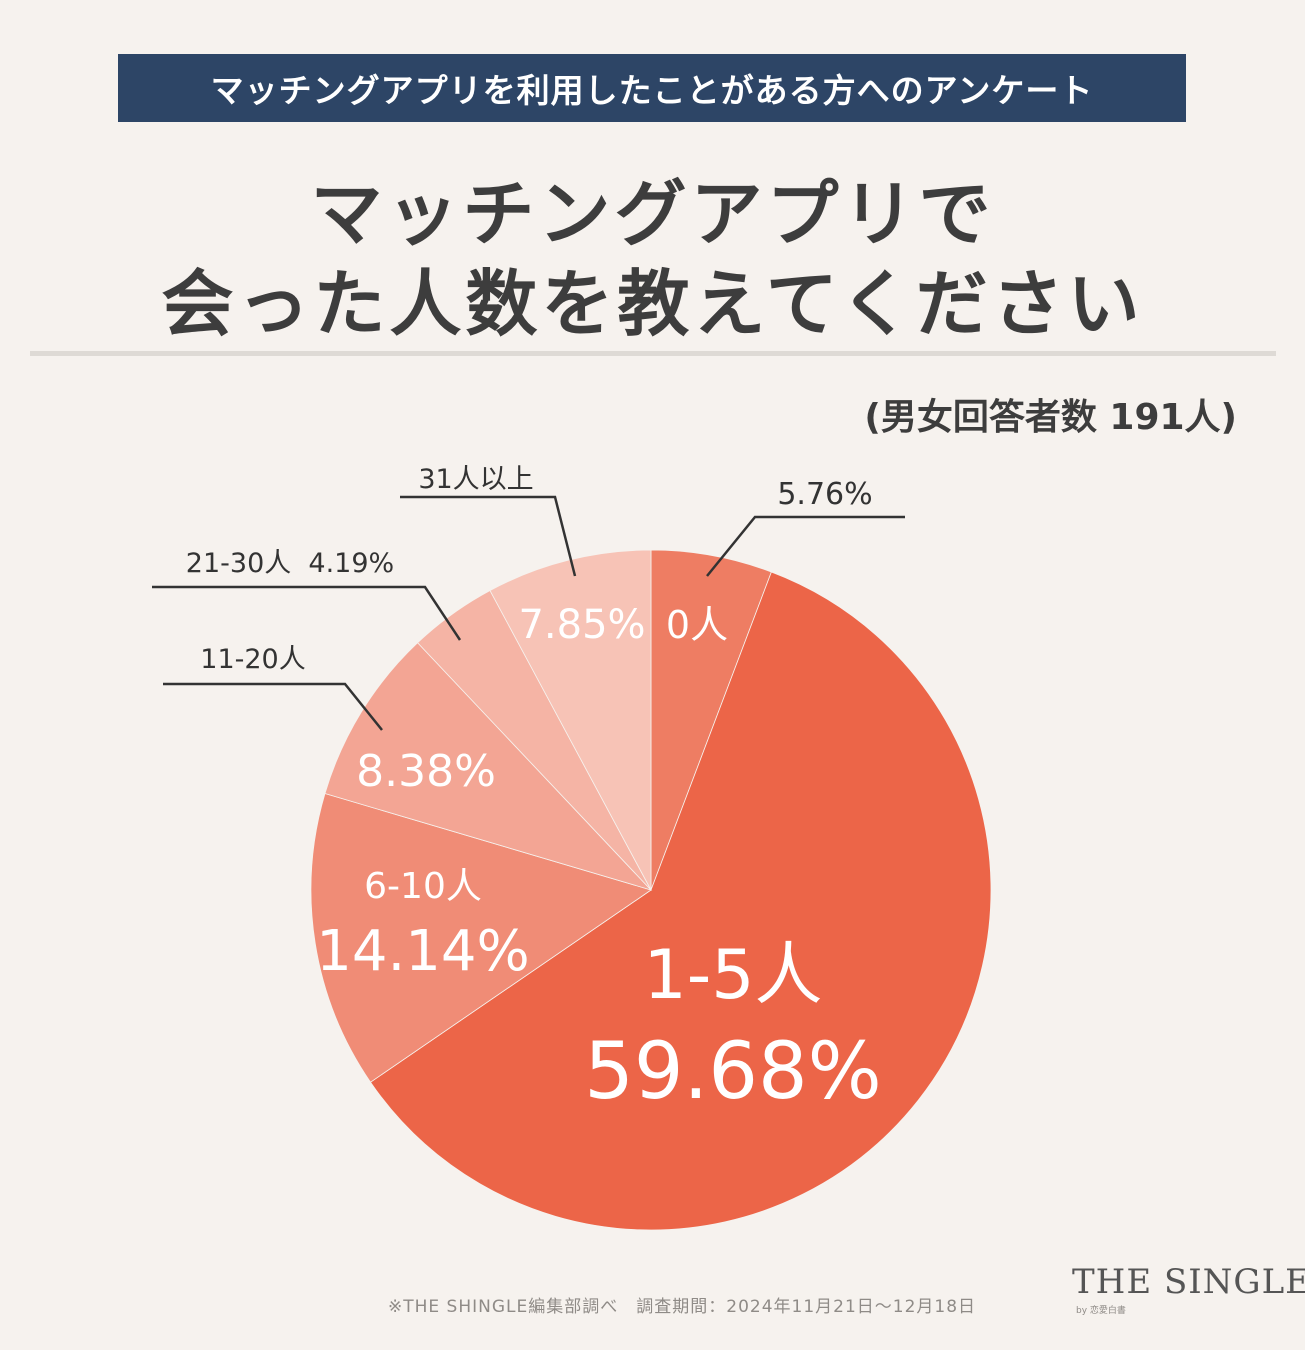 The width and height of the screenshot is (1305, 1350). I want to click on slice-label-0: 0人, so click(697, 625).